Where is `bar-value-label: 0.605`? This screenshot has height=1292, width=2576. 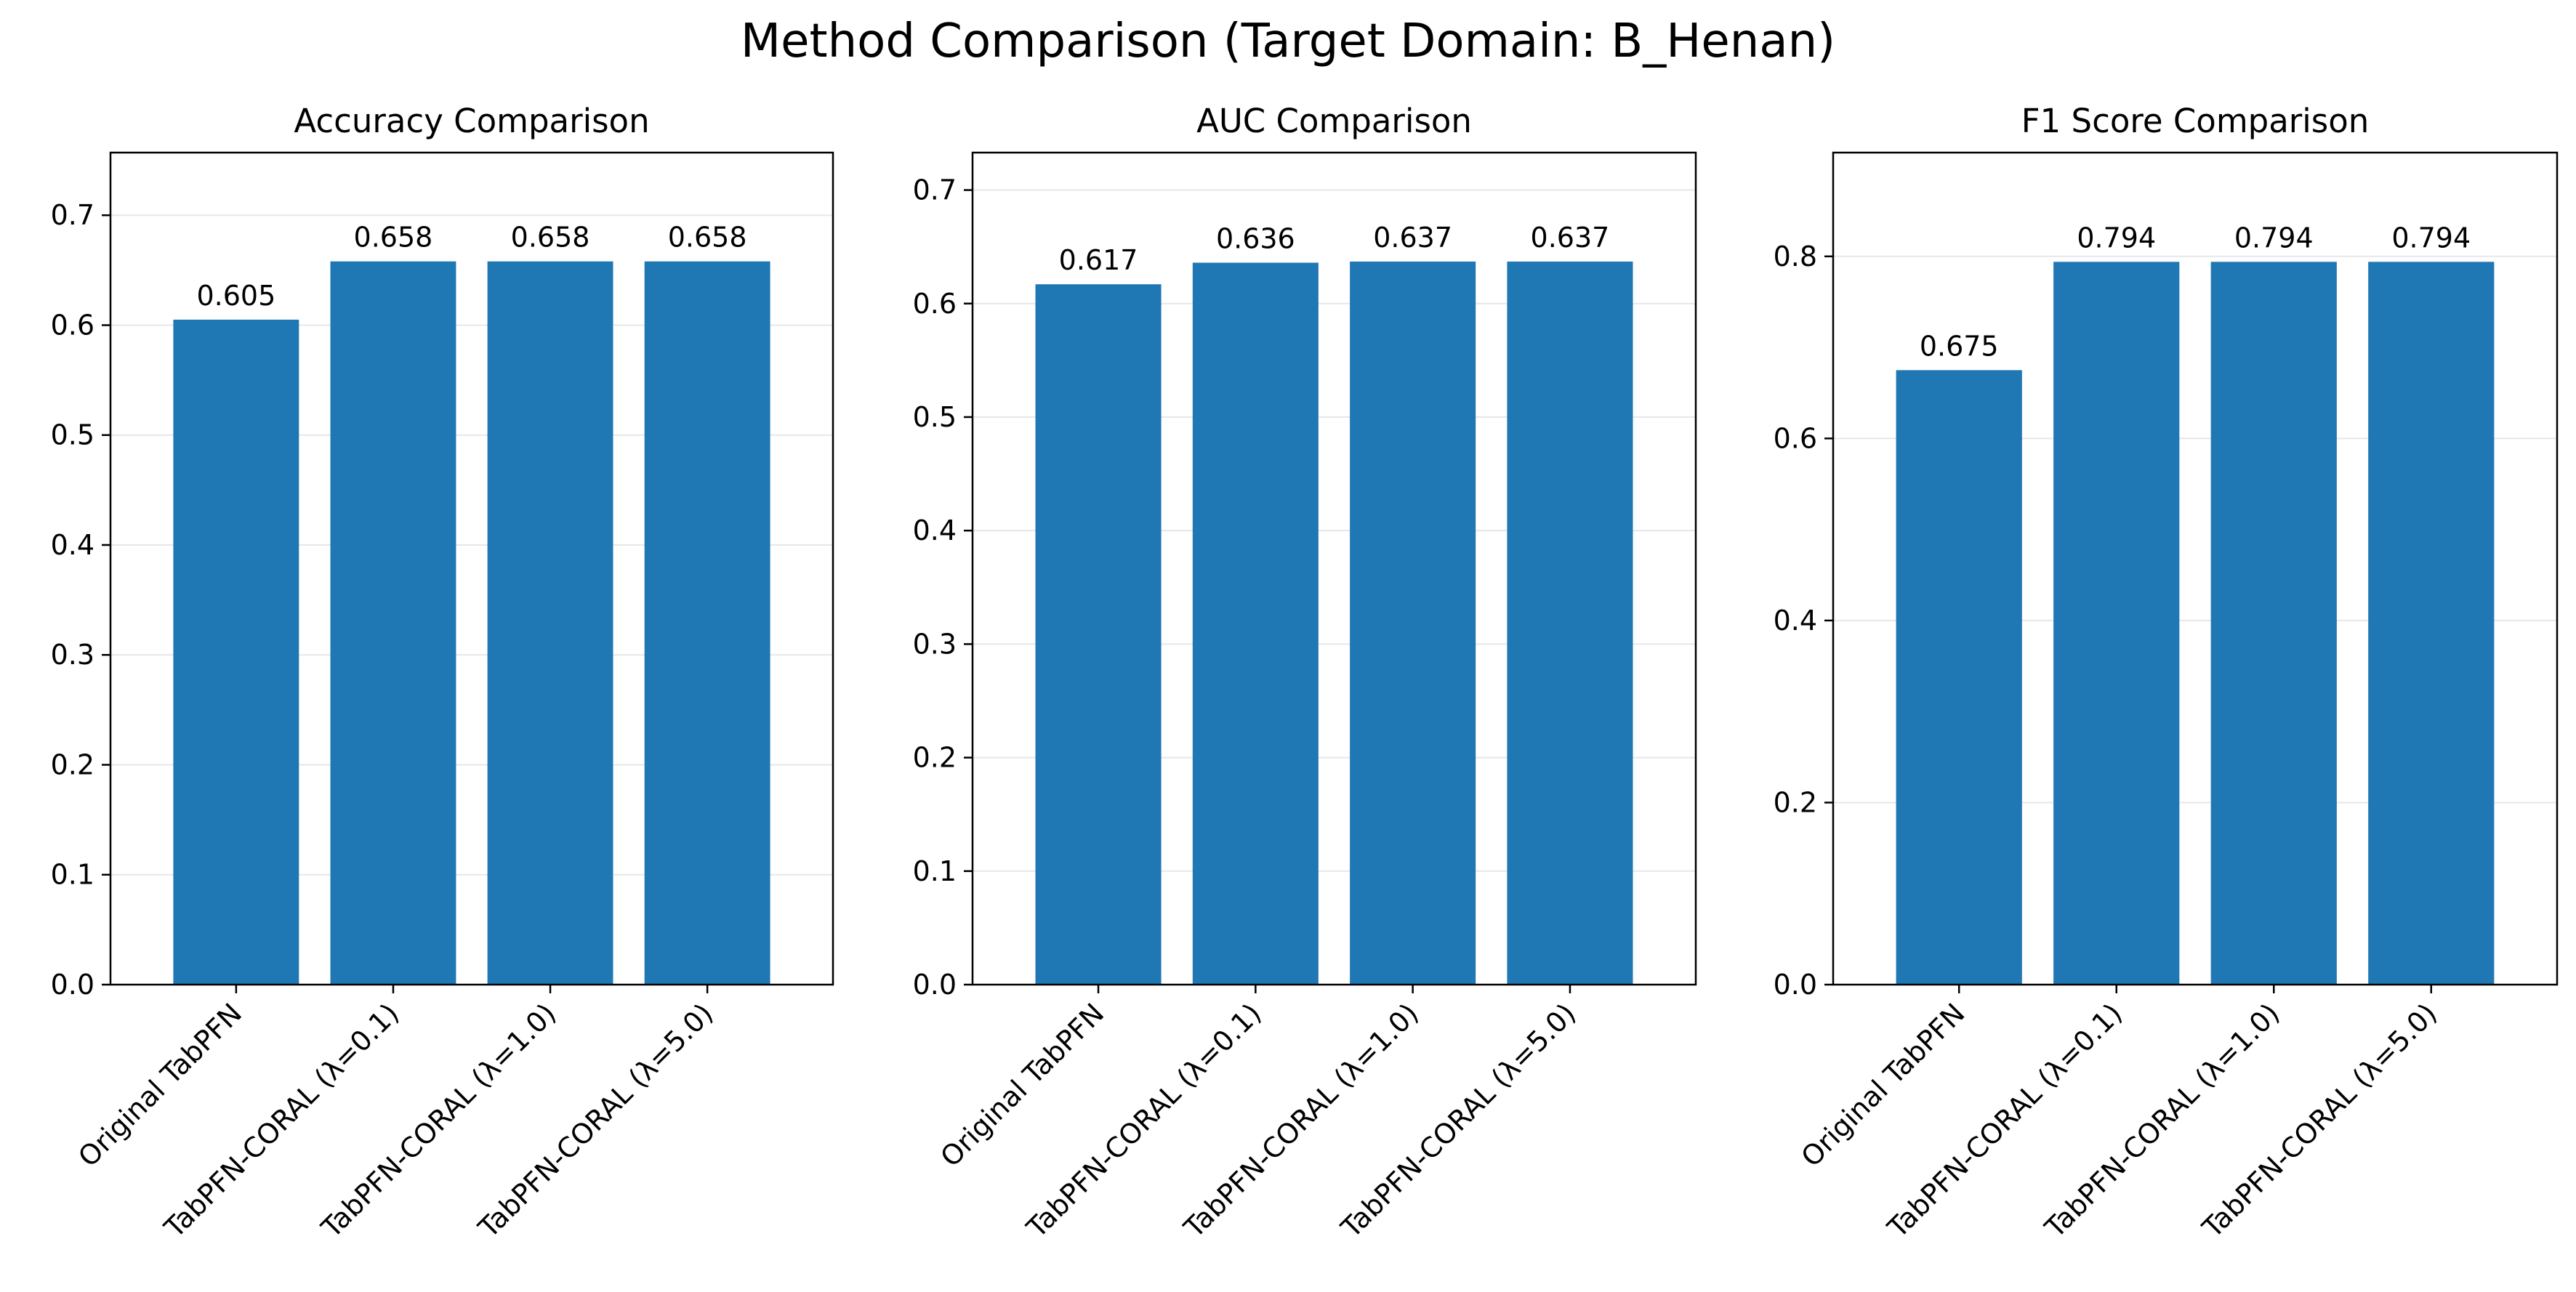
bar-value-label: 0.605 is located at coordinates (235, 296).